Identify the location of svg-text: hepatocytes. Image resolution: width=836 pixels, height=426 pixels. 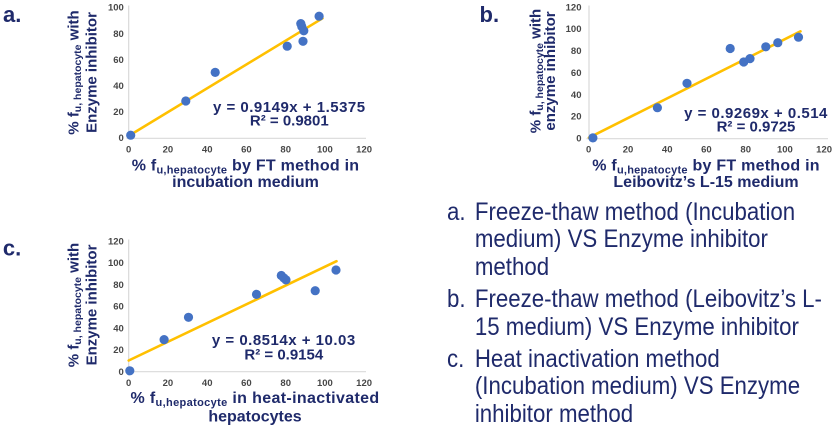
(254, 417).